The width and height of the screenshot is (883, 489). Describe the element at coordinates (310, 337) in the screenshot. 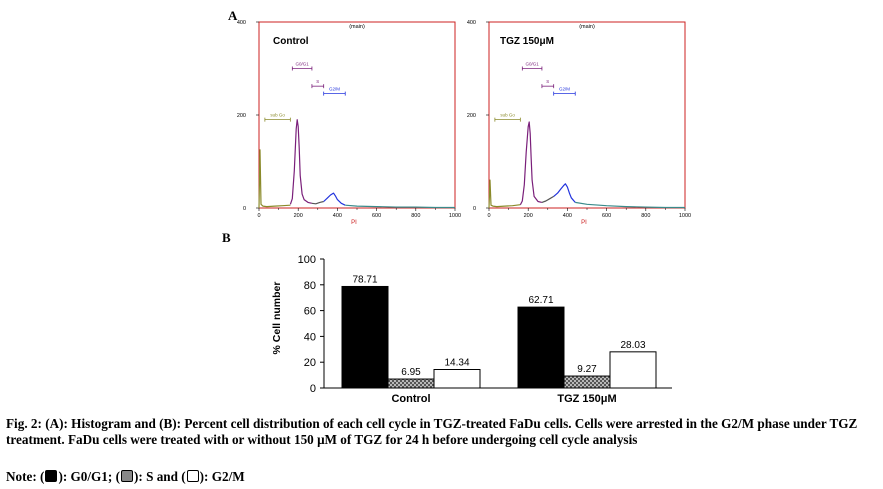

I see `y-tick-label: 40` at that location.